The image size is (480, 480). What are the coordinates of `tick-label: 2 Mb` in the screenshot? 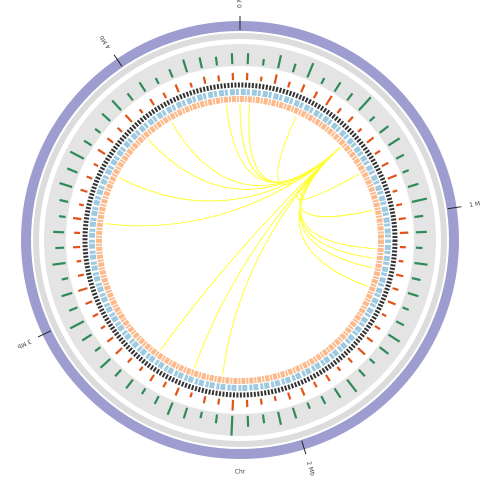 It's located at (310, 469).